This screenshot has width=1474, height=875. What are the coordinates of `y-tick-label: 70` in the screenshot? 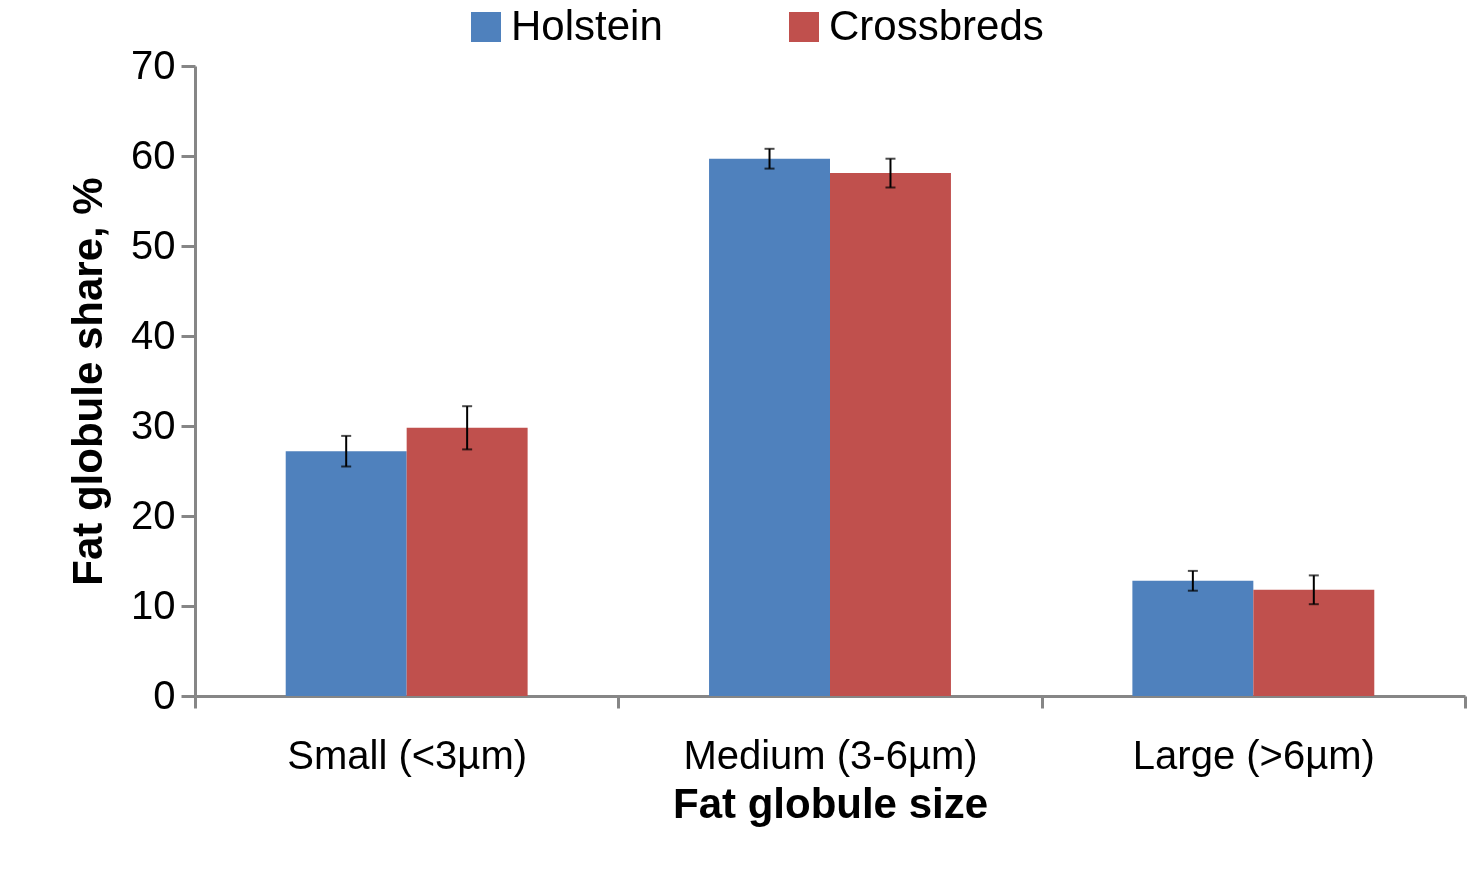 It's located at (153, 64).